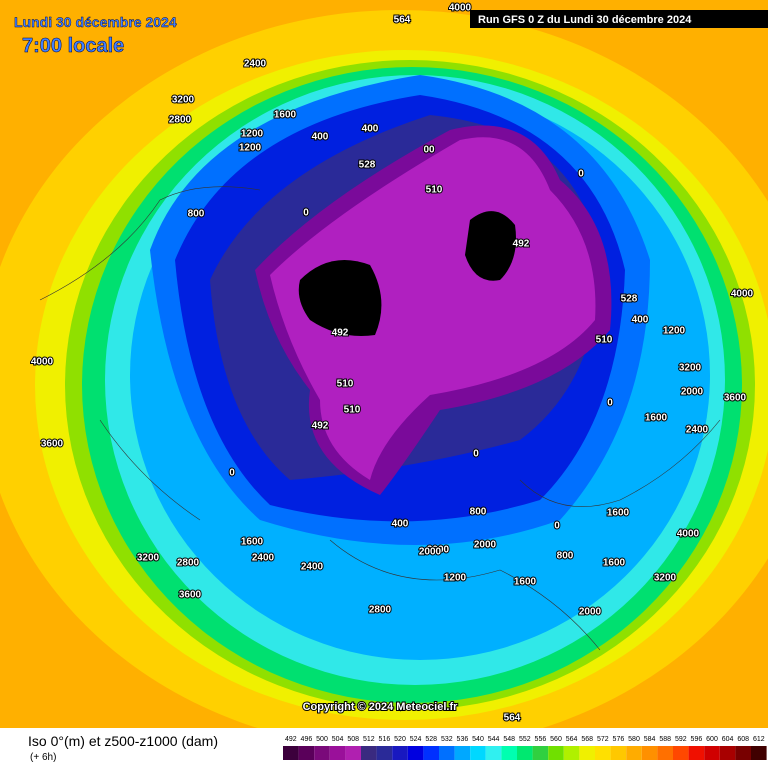 This screenshot has width=768, height=773. I want to click on colorbar-label: 612, so click(759, 739).